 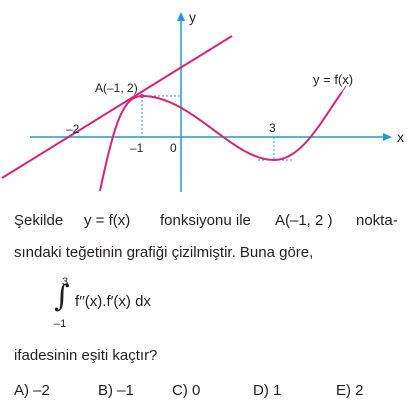 I want to click on tick-label-neg2: –2, so click(x=73, y=129).